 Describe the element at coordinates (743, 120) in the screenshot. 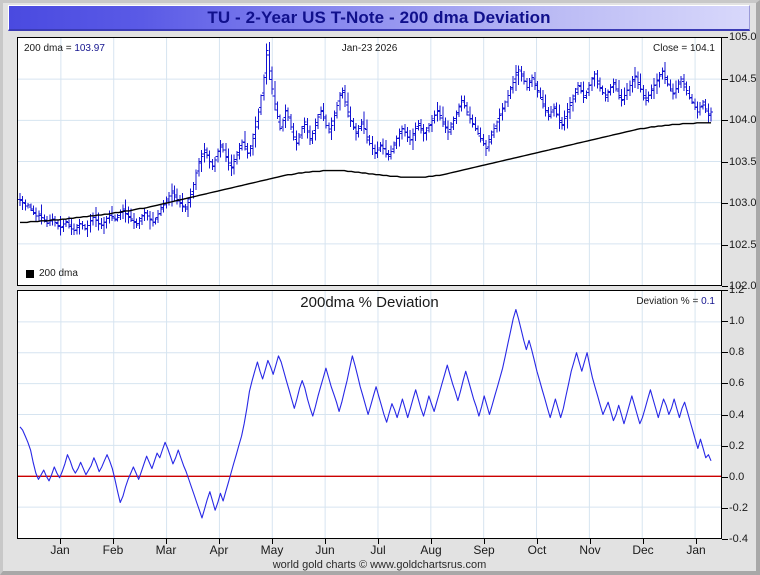

I see `y-axis-tick-label: 104.0` at that location.